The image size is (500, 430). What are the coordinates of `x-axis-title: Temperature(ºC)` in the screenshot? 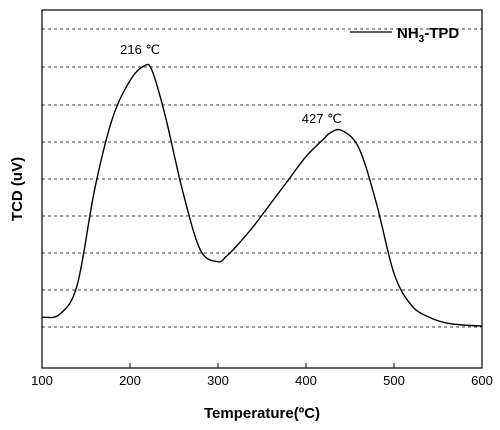 It's located at (262, 413).